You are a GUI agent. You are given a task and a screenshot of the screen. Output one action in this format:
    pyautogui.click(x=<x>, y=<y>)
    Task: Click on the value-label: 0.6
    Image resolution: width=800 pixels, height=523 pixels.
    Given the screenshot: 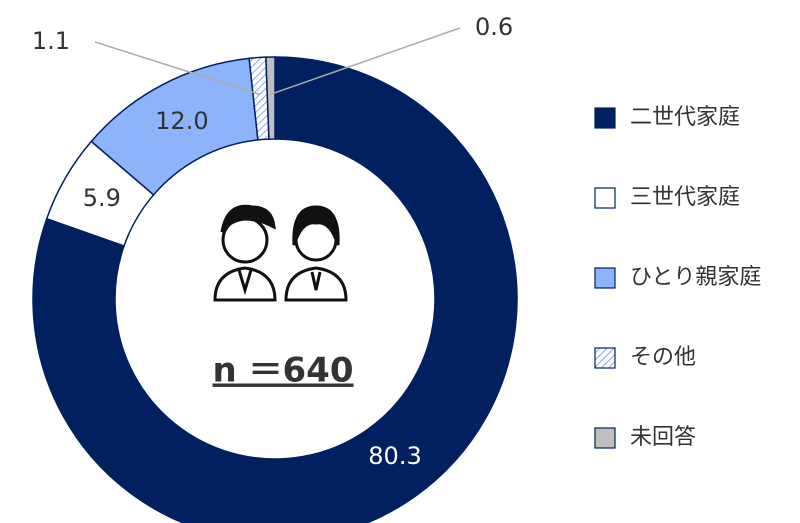 What is the action you would take?
    pyautogui.click(x=494, y=27)
    